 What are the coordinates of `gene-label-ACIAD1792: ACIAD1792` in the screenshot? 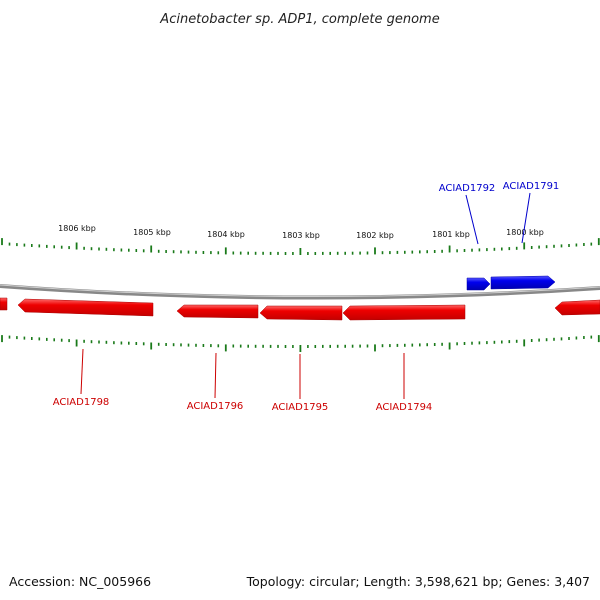 It's located at (467, 188).